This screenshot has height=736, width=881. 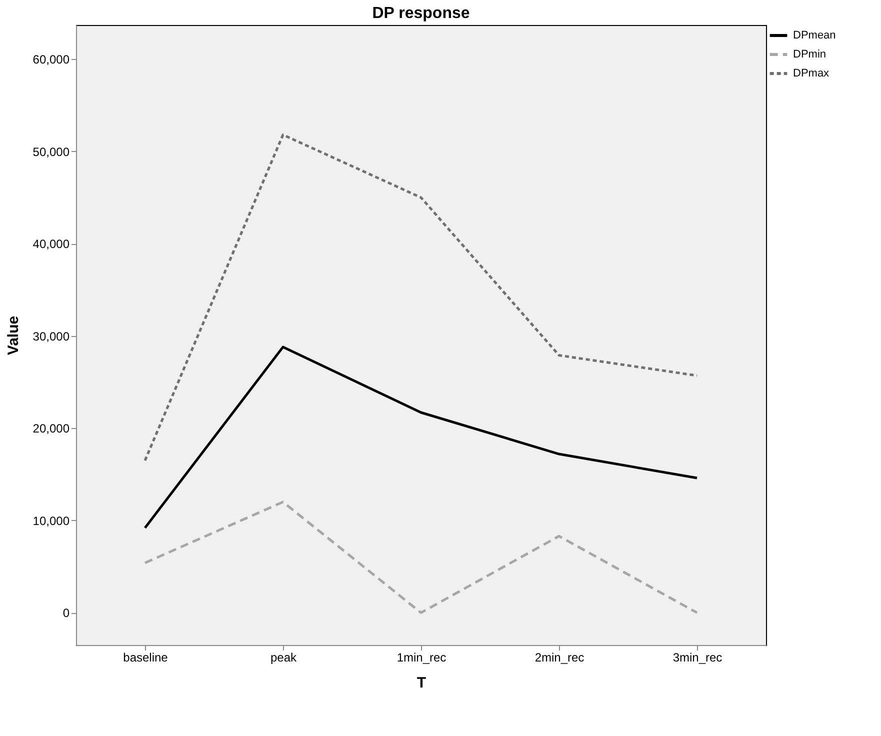 I want to click on legend-label: DPmean, so click(x=814, y=36).